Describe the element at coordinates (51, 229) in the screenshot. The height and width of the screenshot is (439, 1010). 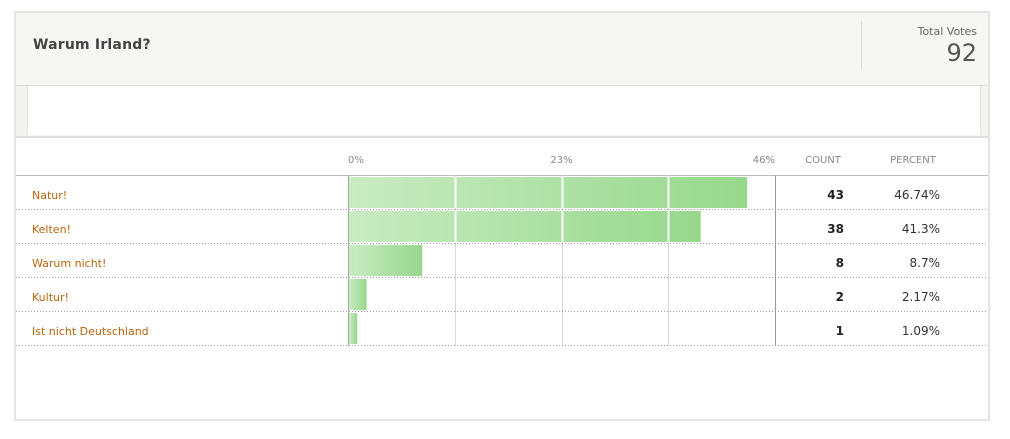
I see `option-label: Kelten!` at that location.